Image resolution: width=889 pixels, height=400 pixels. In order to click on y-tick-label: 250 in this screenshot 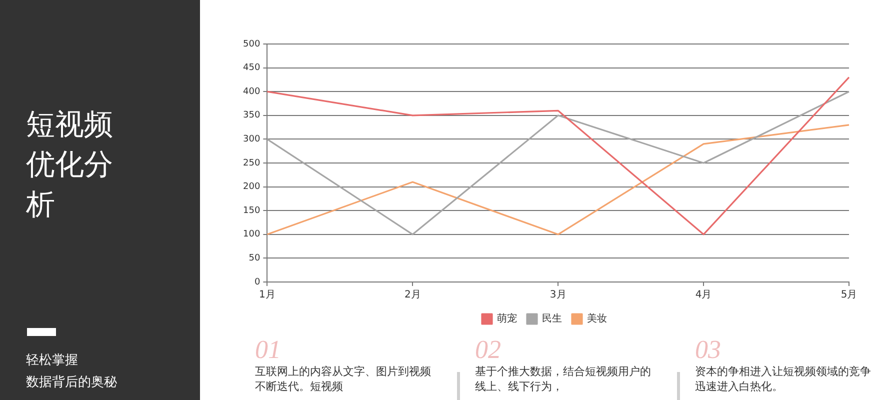, I will do `click(251, 163)`.